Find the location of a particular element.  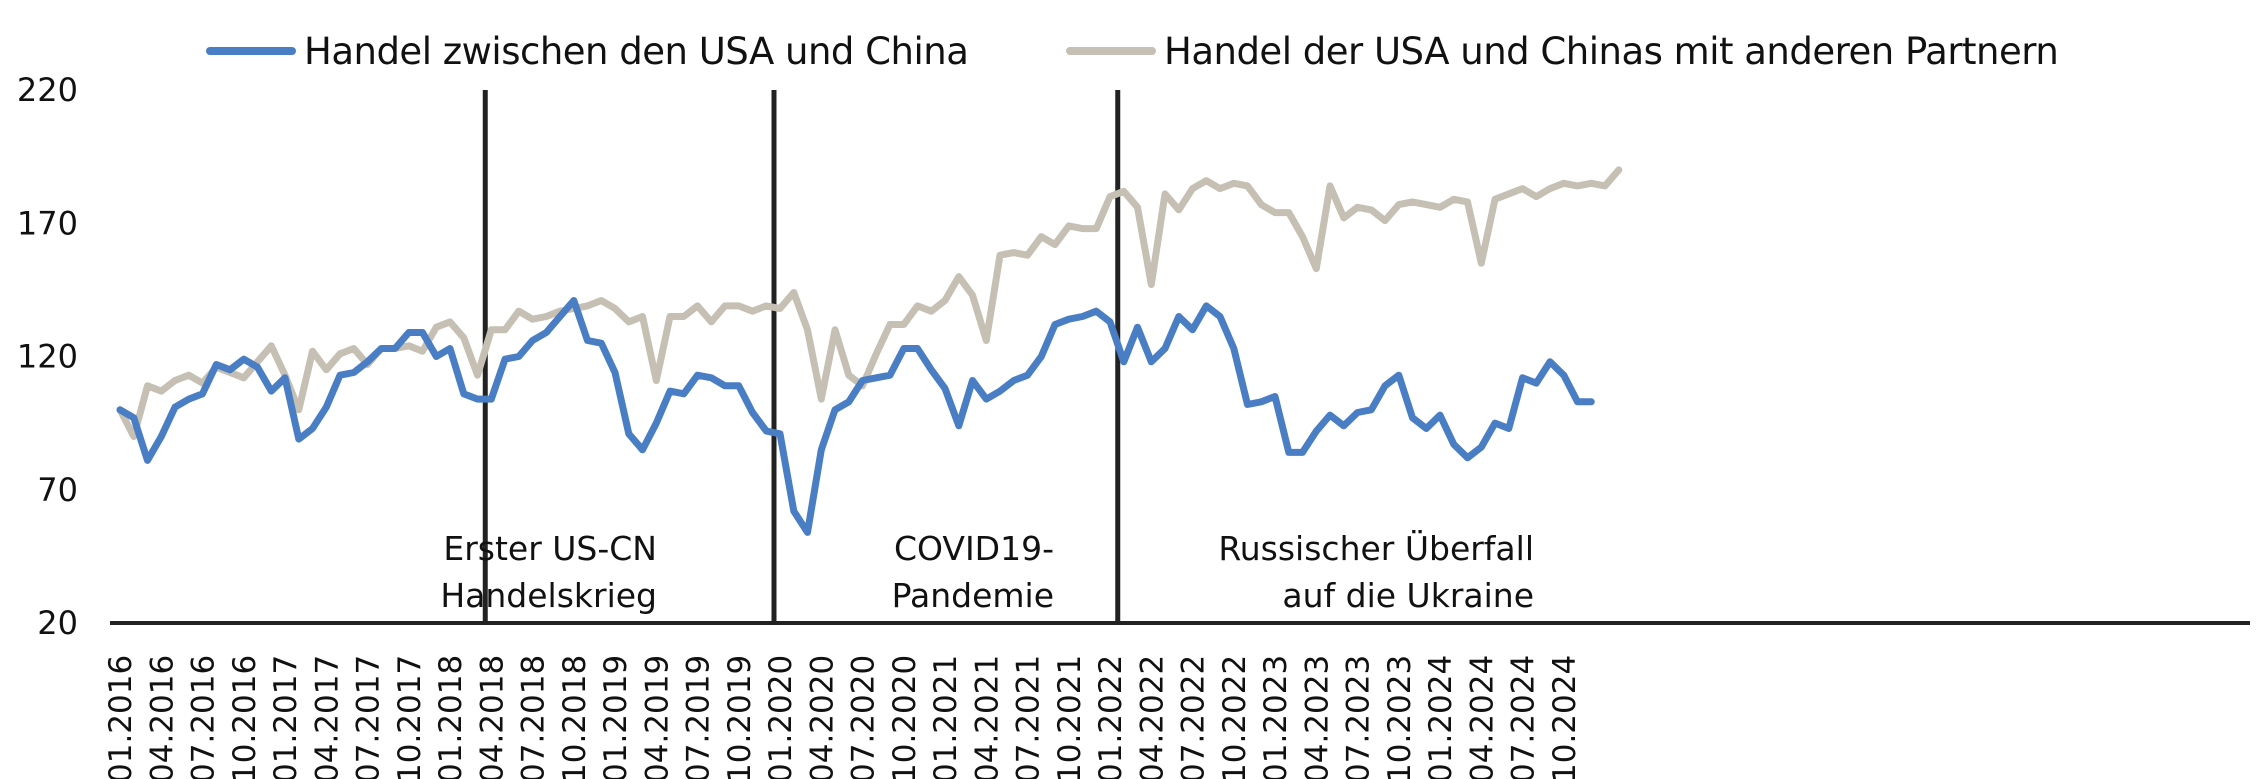

annotation-ukraine-line1: Russischer Überfall is located at coordinates (1376, 548).